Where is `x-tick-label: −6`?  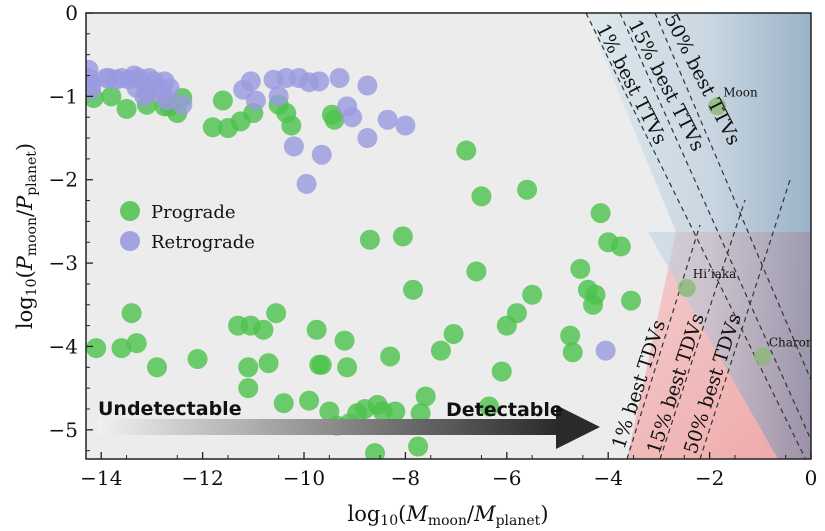
x-tick-label: −6 is located at coordinates (506, 478).